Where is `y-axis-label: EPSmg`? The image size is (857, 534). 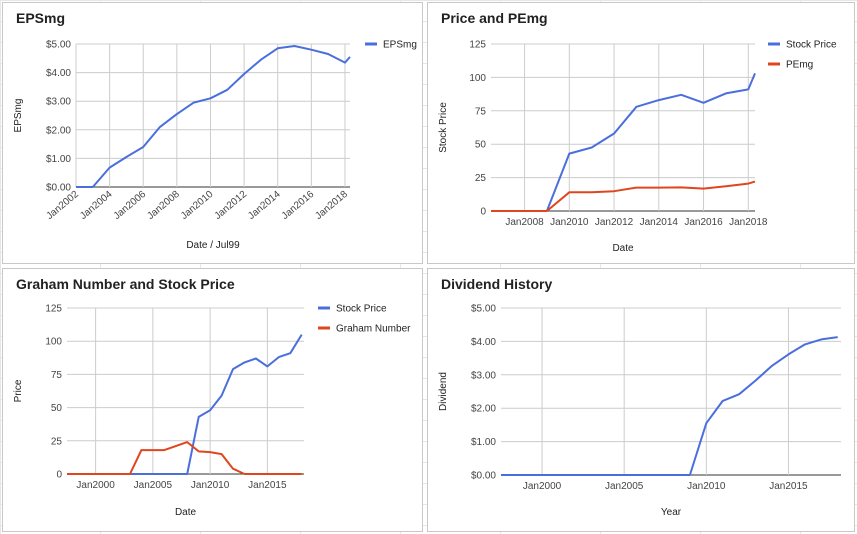 y-axis-label: EPSmg is located at coordinates (18, 116).